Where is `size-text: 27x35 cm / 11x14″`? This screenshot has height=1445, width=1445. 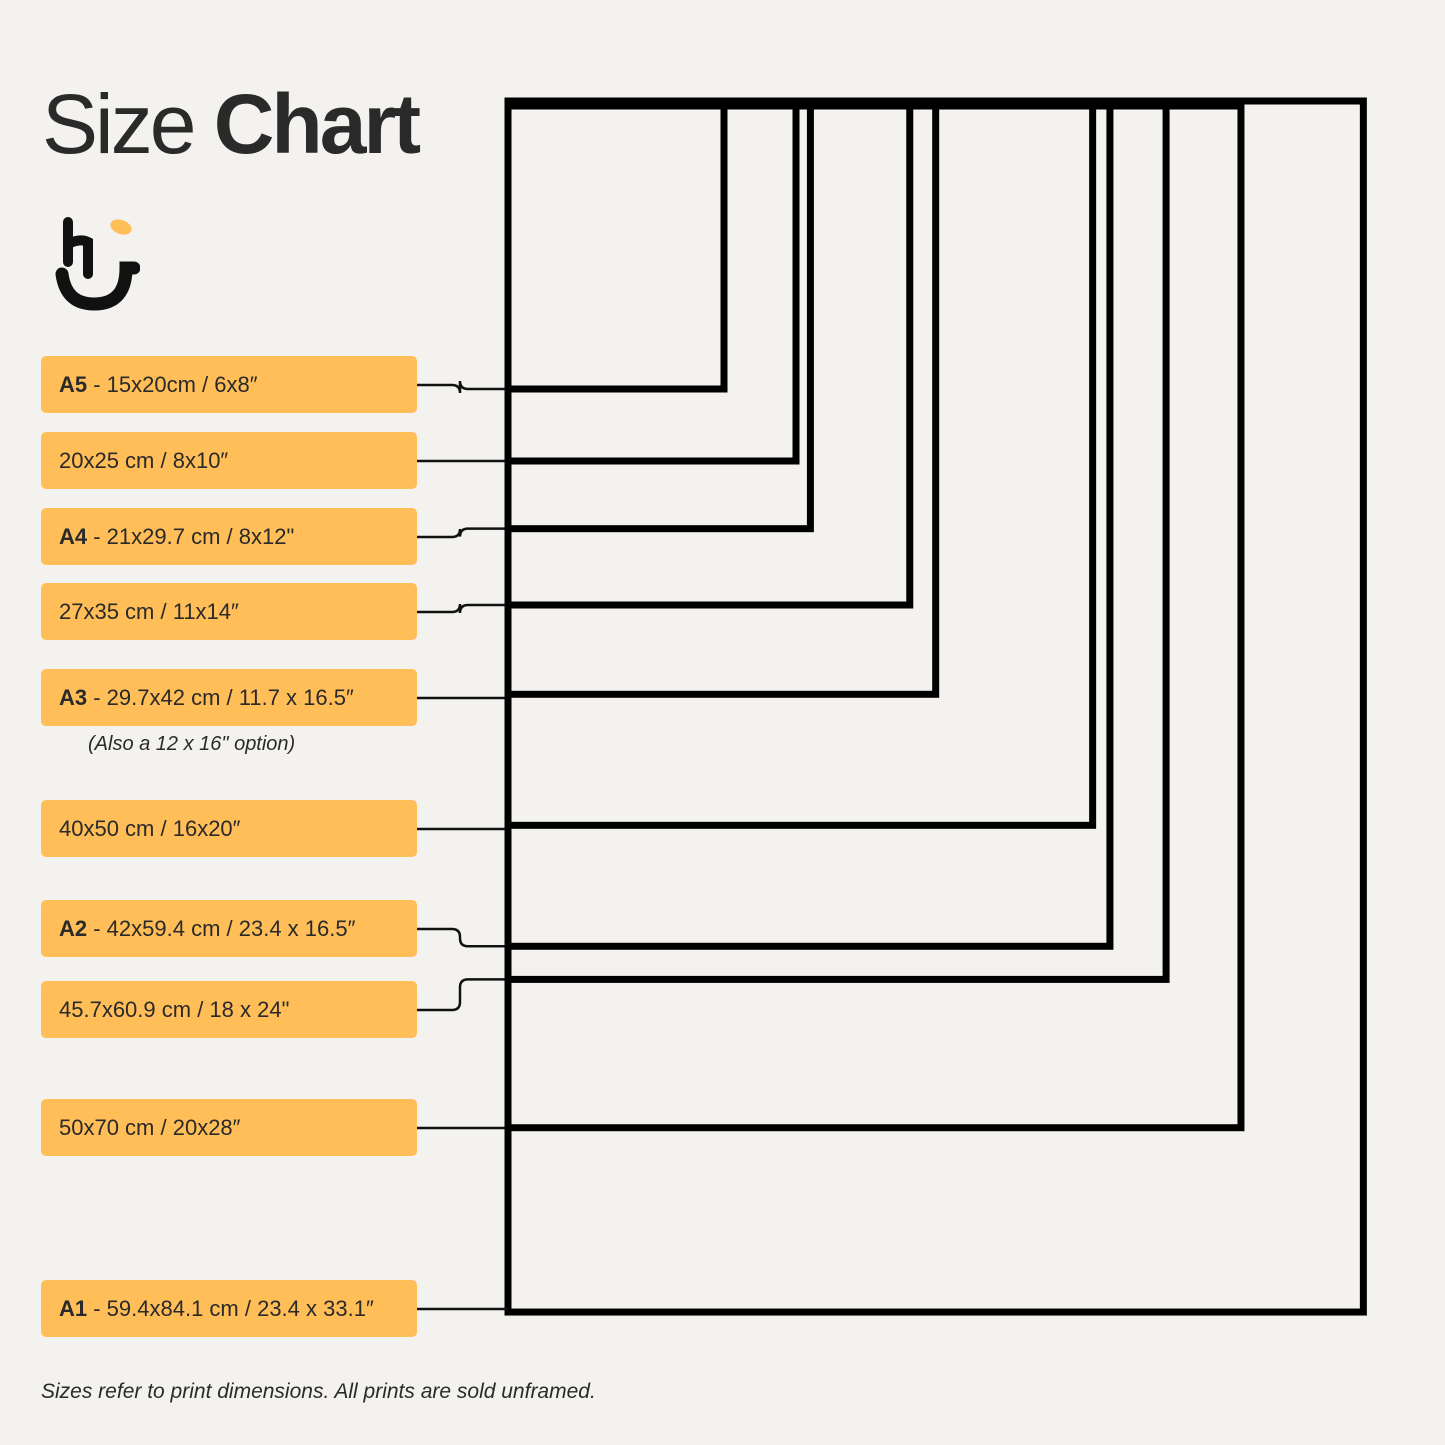 size-text: 27x35 cm / 11x14″ is located at coordinates (149, 611).